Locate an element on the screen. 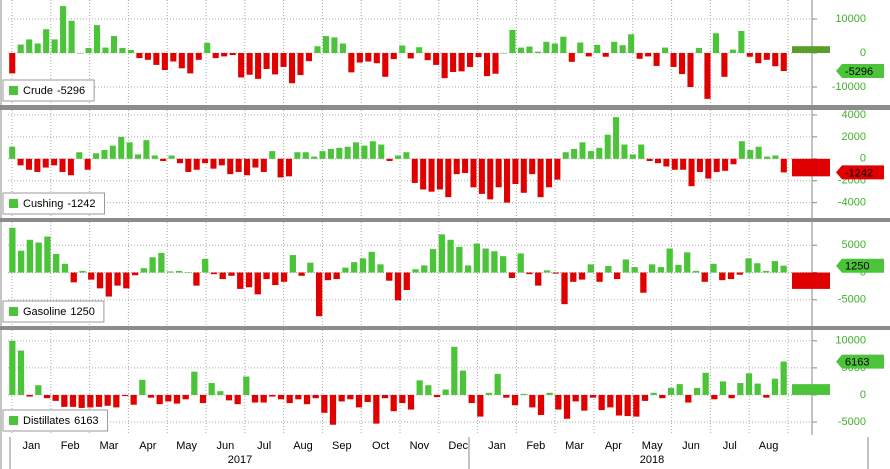 The image size is (890, 469). latest-tag-label: 1250 is located at coordinates (857, 267).